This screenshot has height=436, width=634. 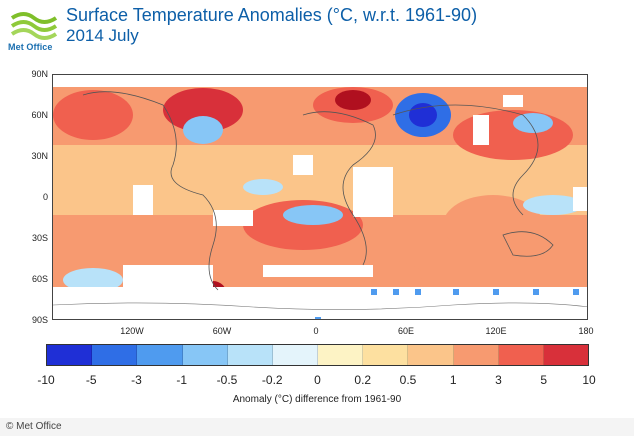 I want to click on colorbar-tick-label: 1, so click(x=453, y=380).